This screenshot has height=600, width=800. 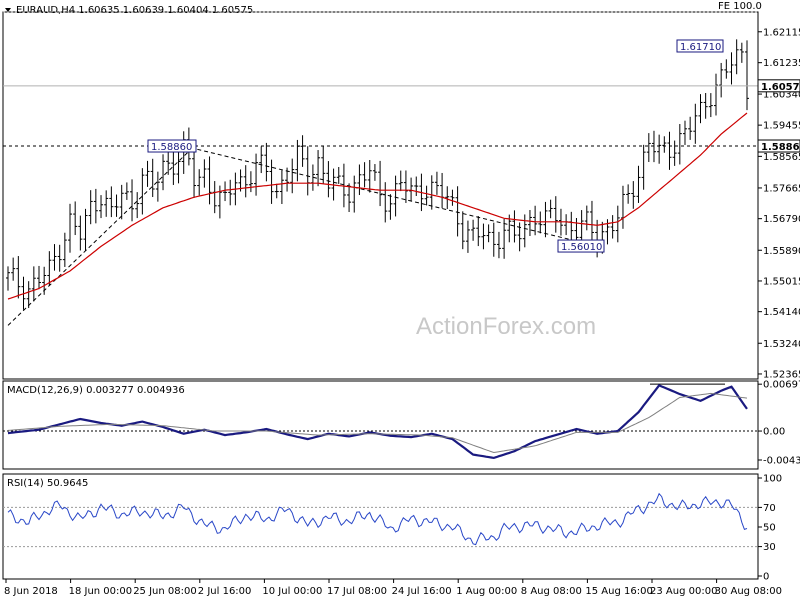 What do you see at coordinates (377, 423) in the screenshot?
I see `macd-signal-line` at bounding box center [377, 423].